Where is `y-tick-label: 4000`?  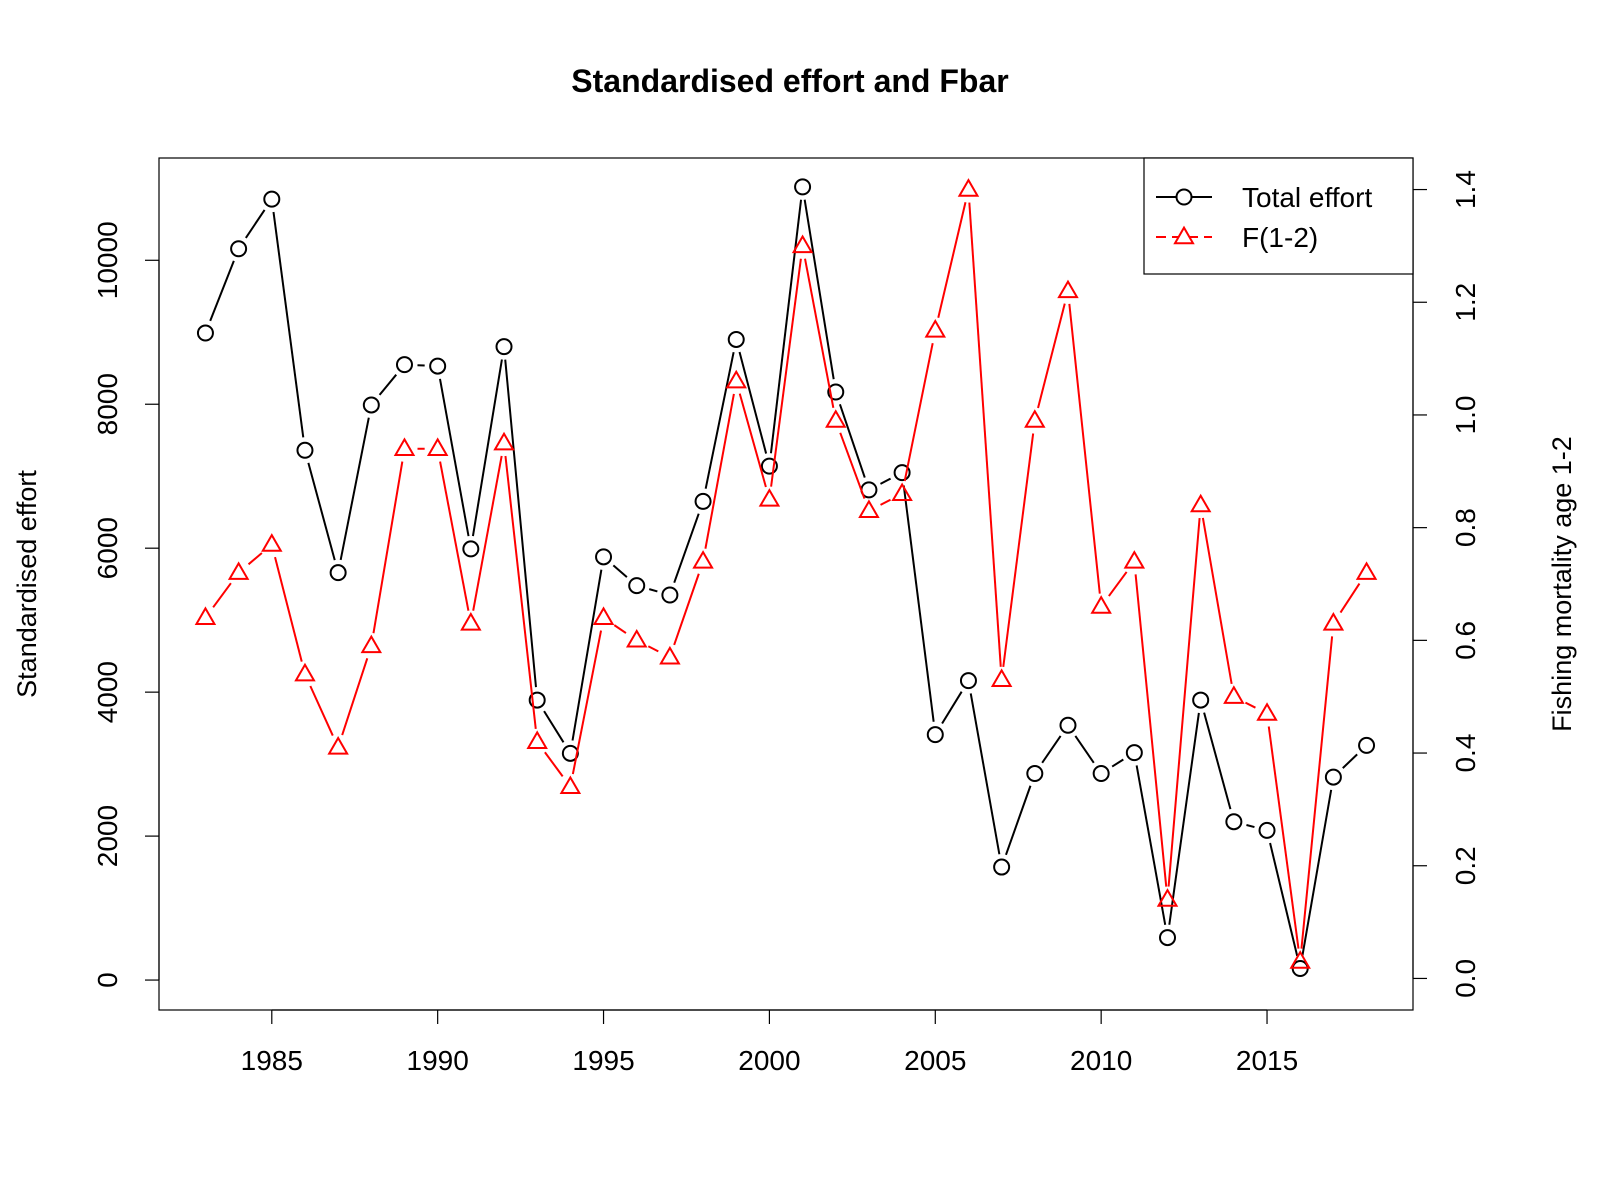
y-tick-label: 4000 is located at coordinates (107, 692).